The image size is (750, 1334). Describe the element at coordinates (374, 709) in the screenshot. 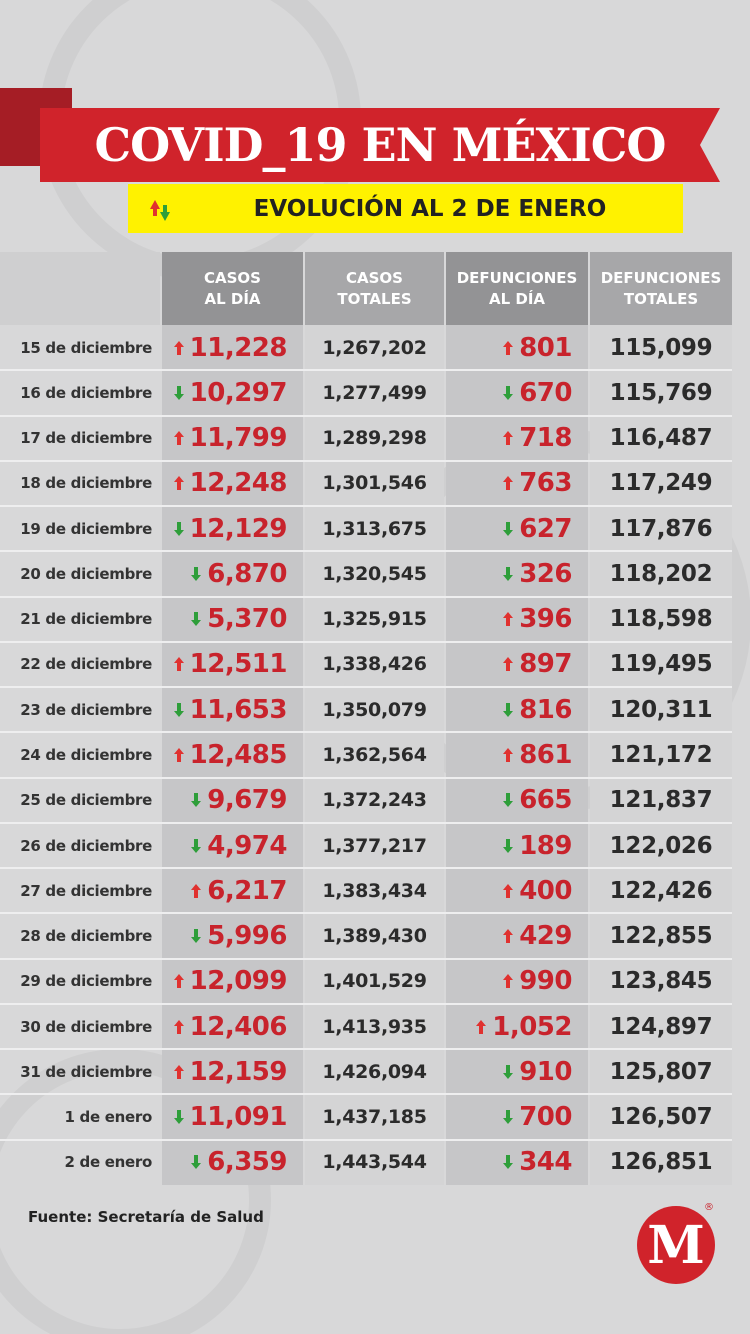

I see `total-cases-text: 1,350,079` at that location.